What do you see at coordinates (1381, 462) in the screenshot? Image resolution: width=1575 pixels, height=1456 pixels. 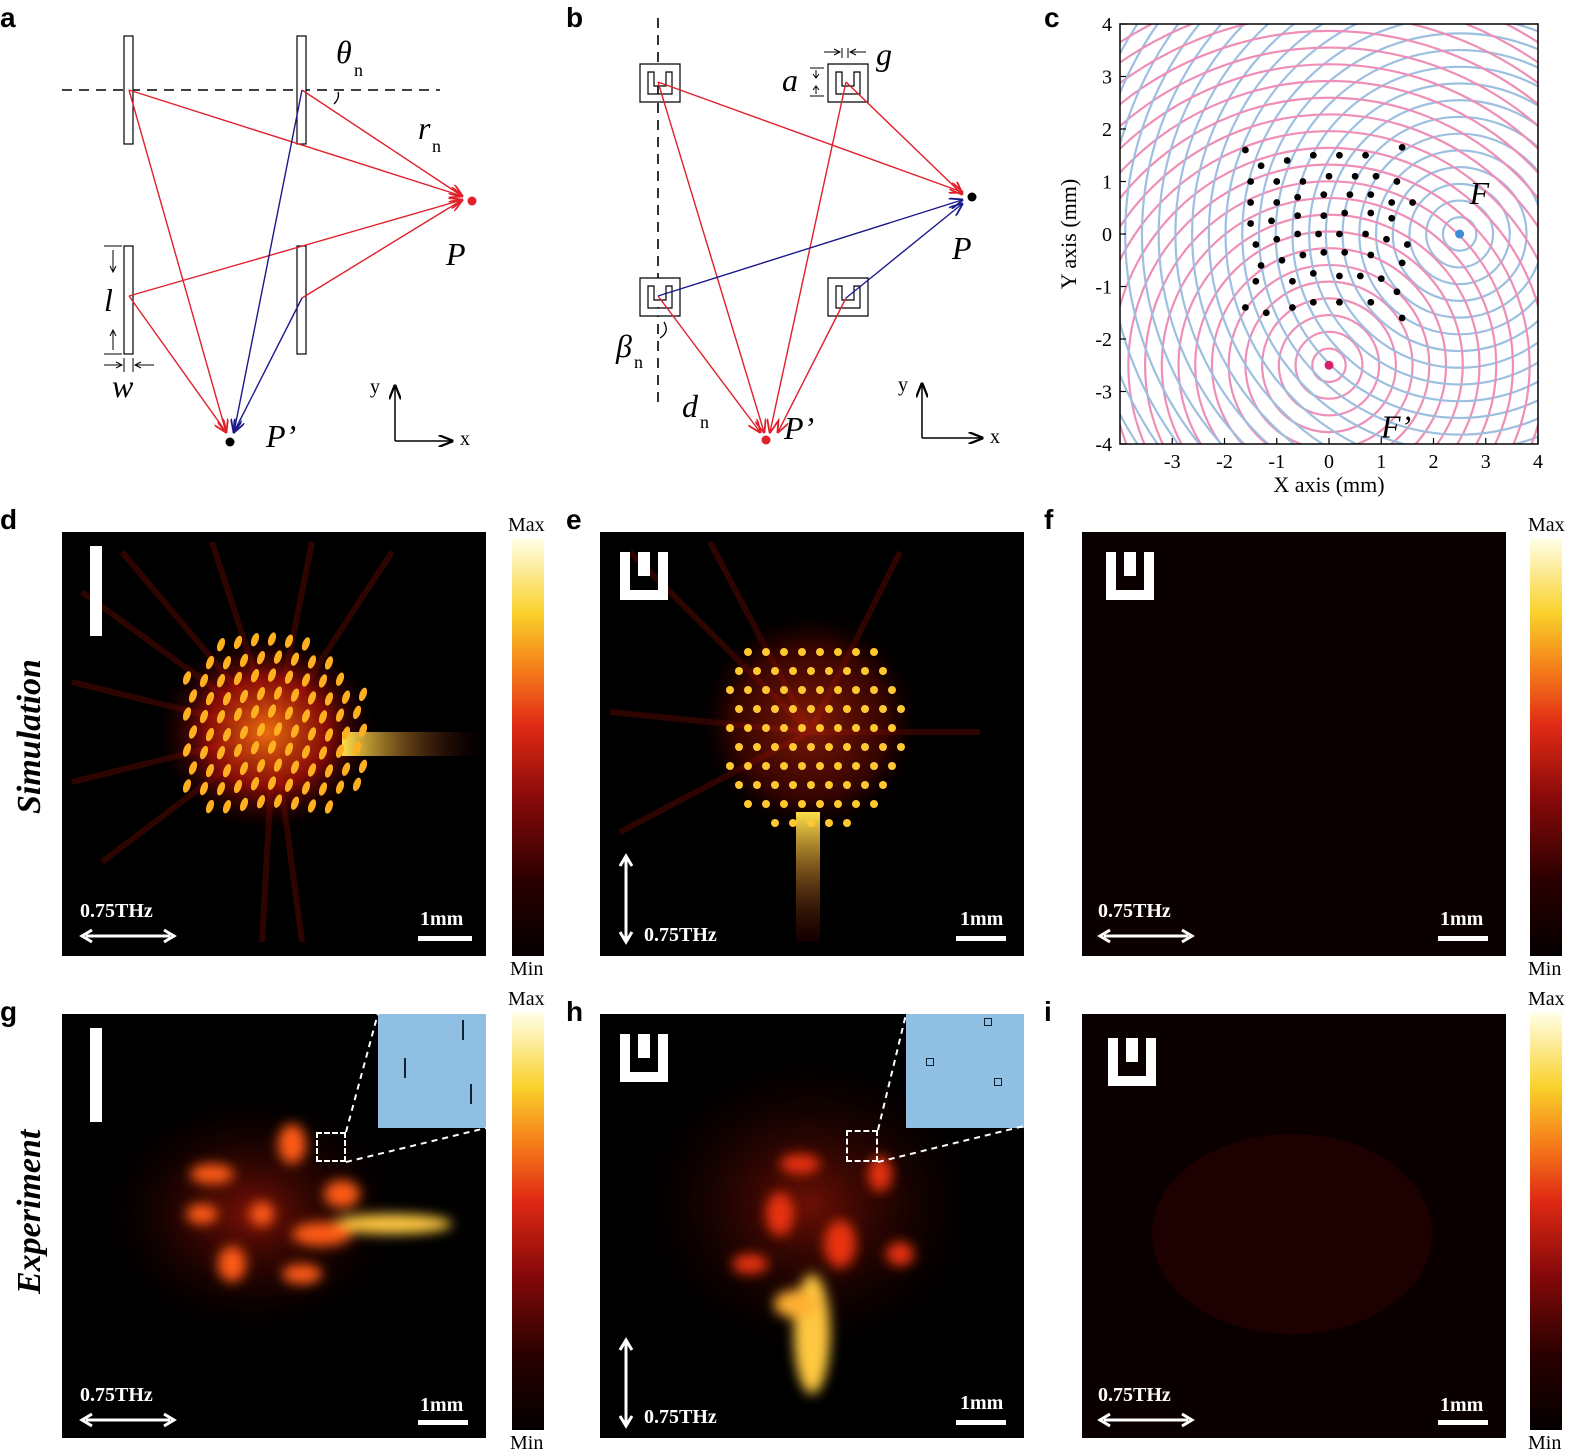 I see `x-tick-label: 1` at bounding box center [1381, 462].